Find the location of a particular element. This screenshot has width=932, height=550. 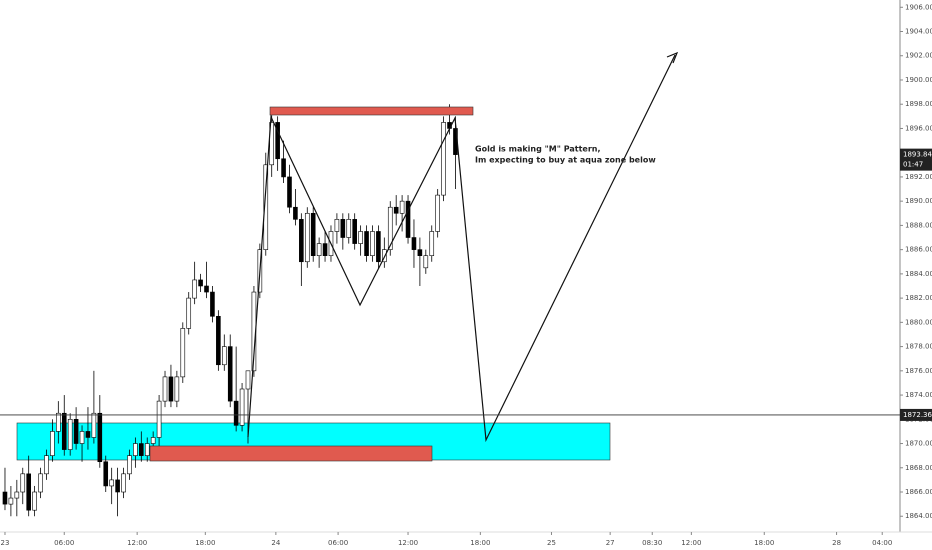

y-tick-label: 1882.000 is located at coordinates (918, 298).